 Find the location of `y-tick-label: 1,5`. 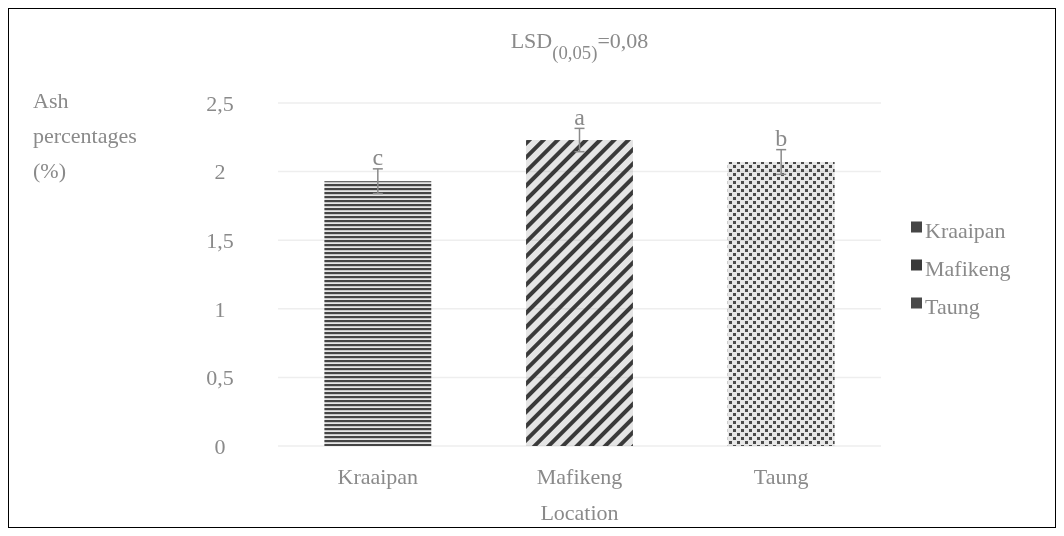

y-tick-label: 1,5 is located at coordinates (220, 240).